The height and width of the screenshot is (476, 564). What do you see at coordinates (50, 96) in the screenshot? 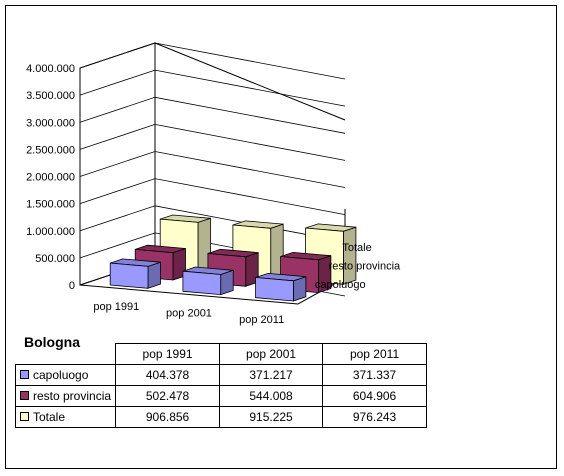
I see `y-tick-label: 3.500.000` at bounding box center [50, 96].